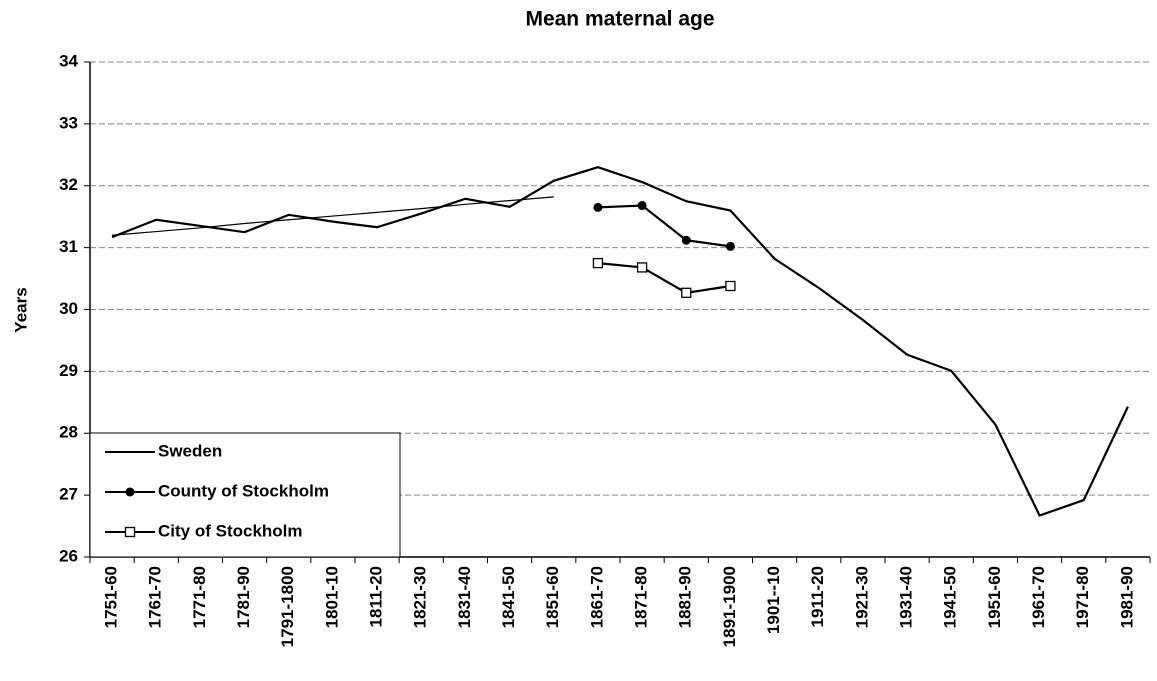  What do you see at coordinates (420, 597) in the screenshot?
I see `x-tick-label: 1821-30` at bounding box center [420, 597].